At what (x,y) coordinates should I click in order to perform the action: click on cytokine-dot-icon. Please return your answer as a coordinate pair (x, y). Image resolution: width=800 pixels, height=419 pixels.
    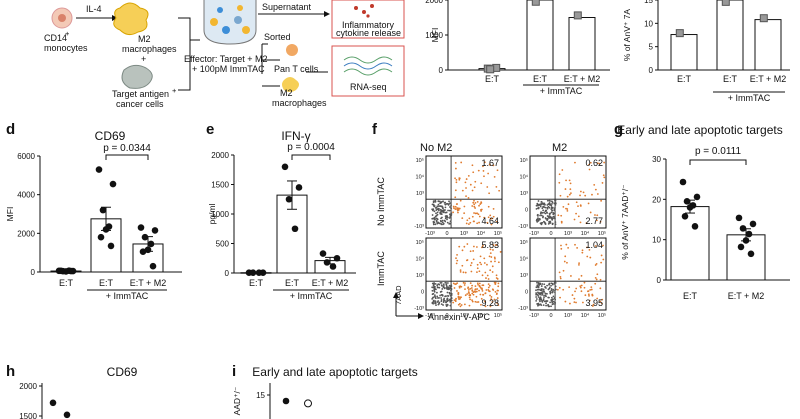
    Looking at the image, I should click on (356, 8).